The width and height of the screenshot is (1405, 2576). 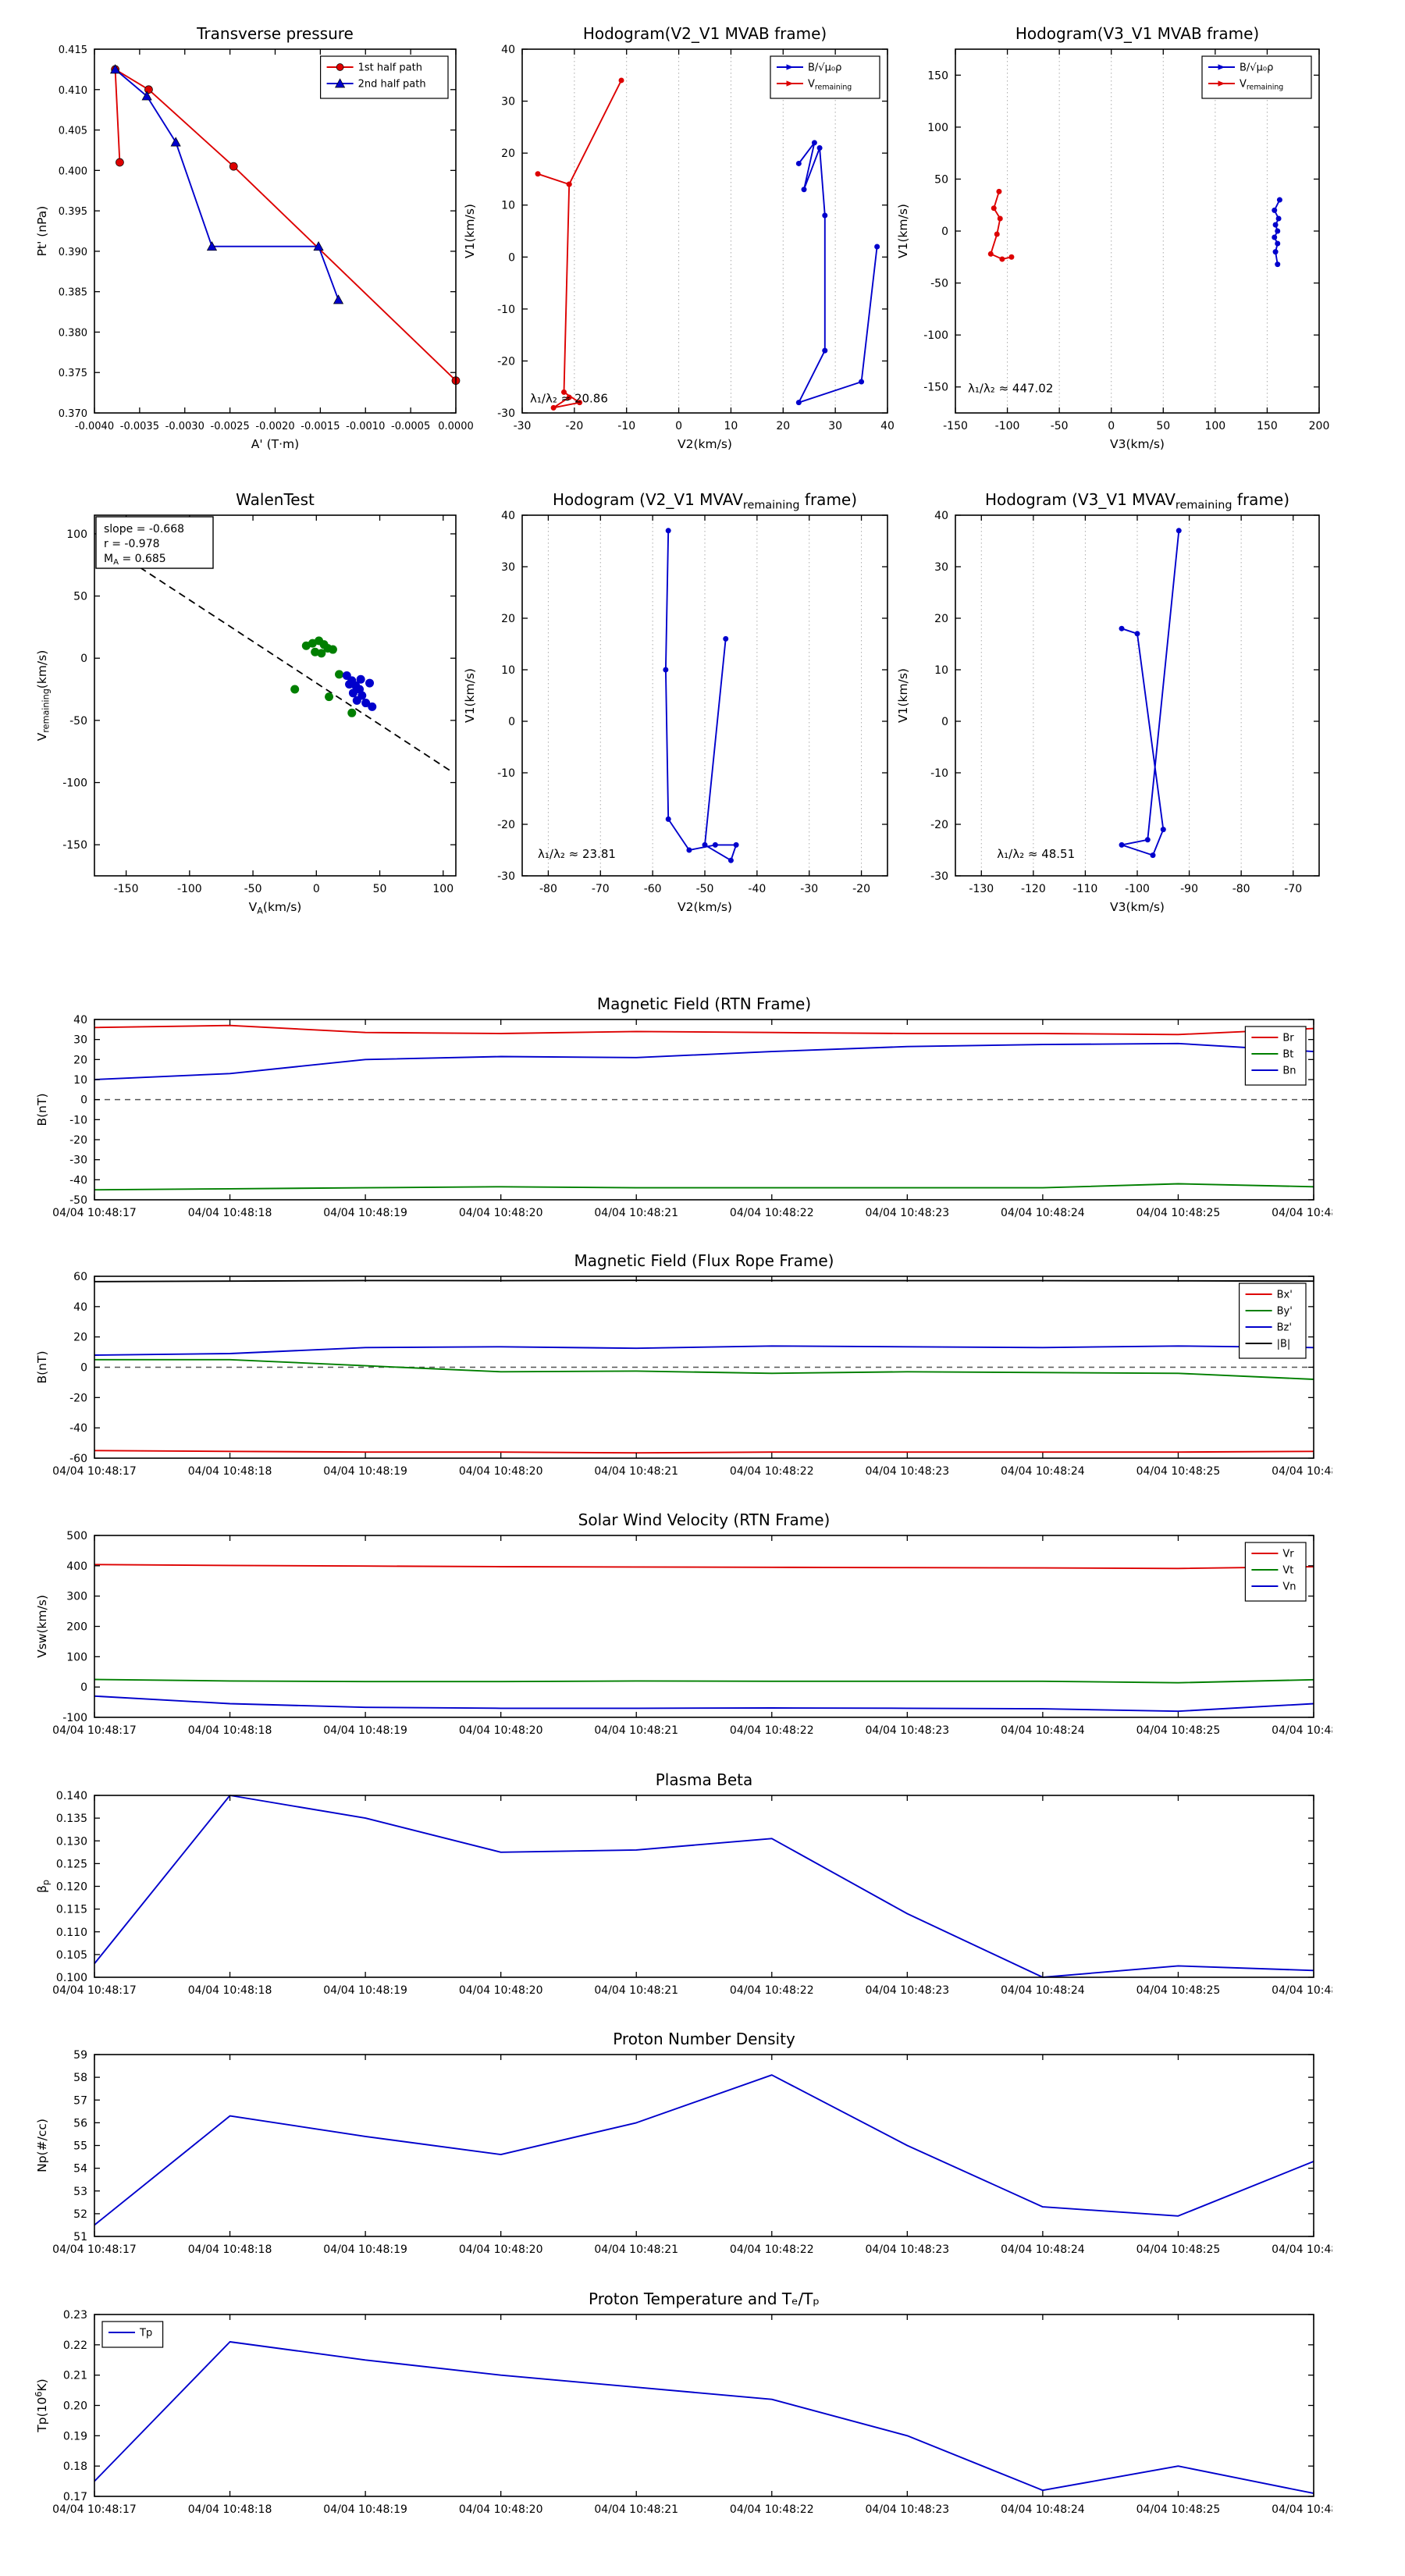 I want to click on y-tick-label: 0, so click(x=945, y=722).